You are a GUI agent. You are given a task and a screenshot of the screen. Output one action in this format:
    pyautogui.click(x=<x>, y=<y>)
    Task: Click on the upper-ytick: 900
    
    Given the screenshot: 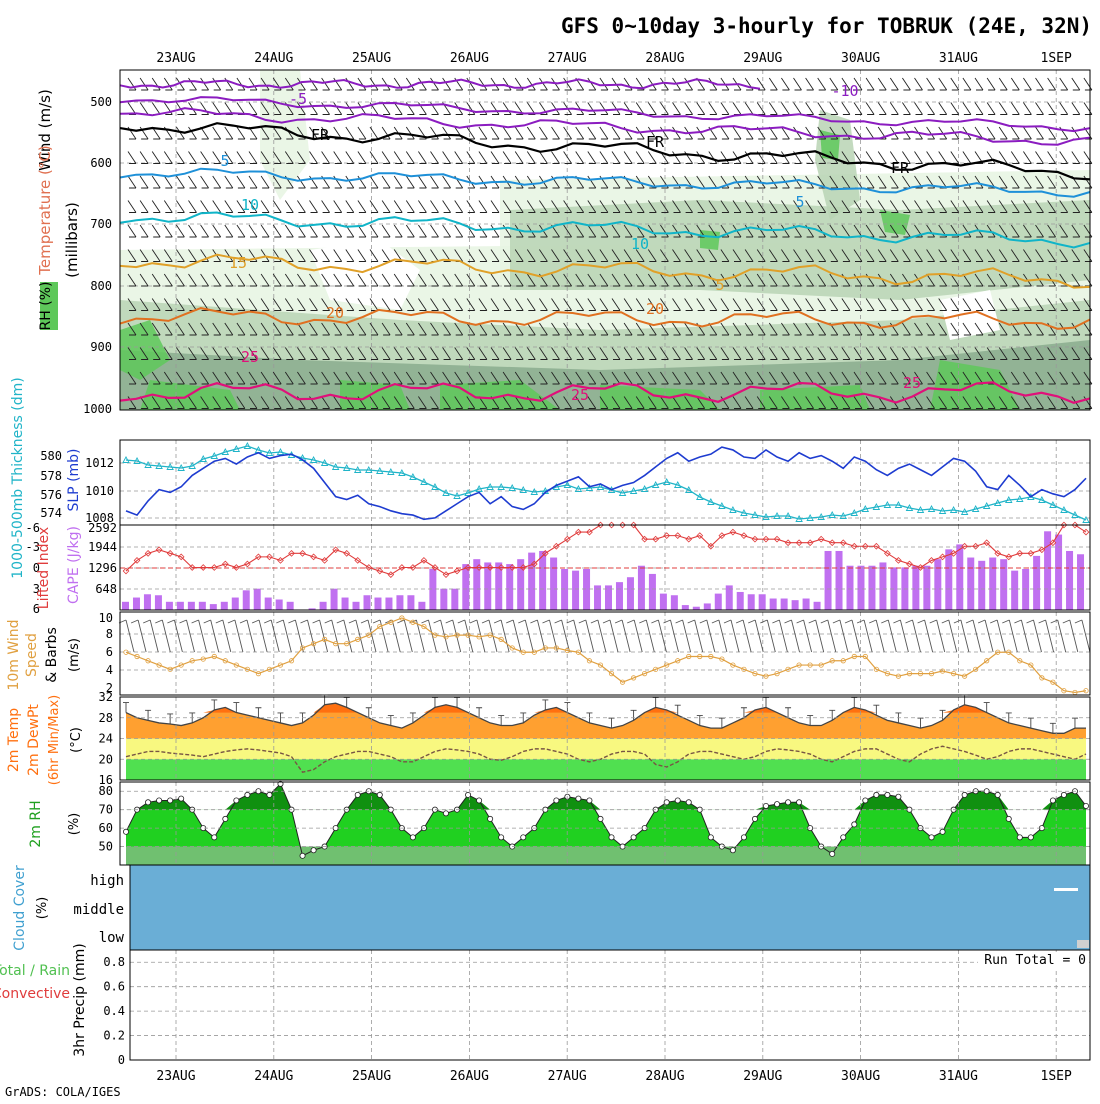 What is the action you would take?
    pyautogui.click(x=101, y=347)
    